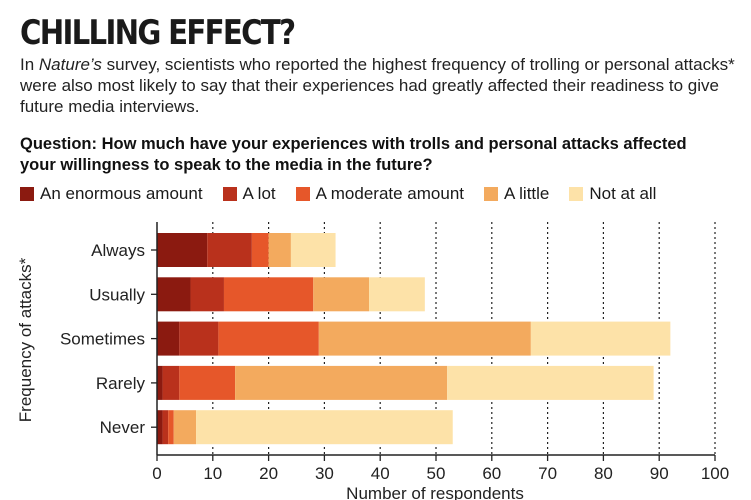 The image size is (751, 500). I want to click on x-tick-label: 30, so click(324, 473).